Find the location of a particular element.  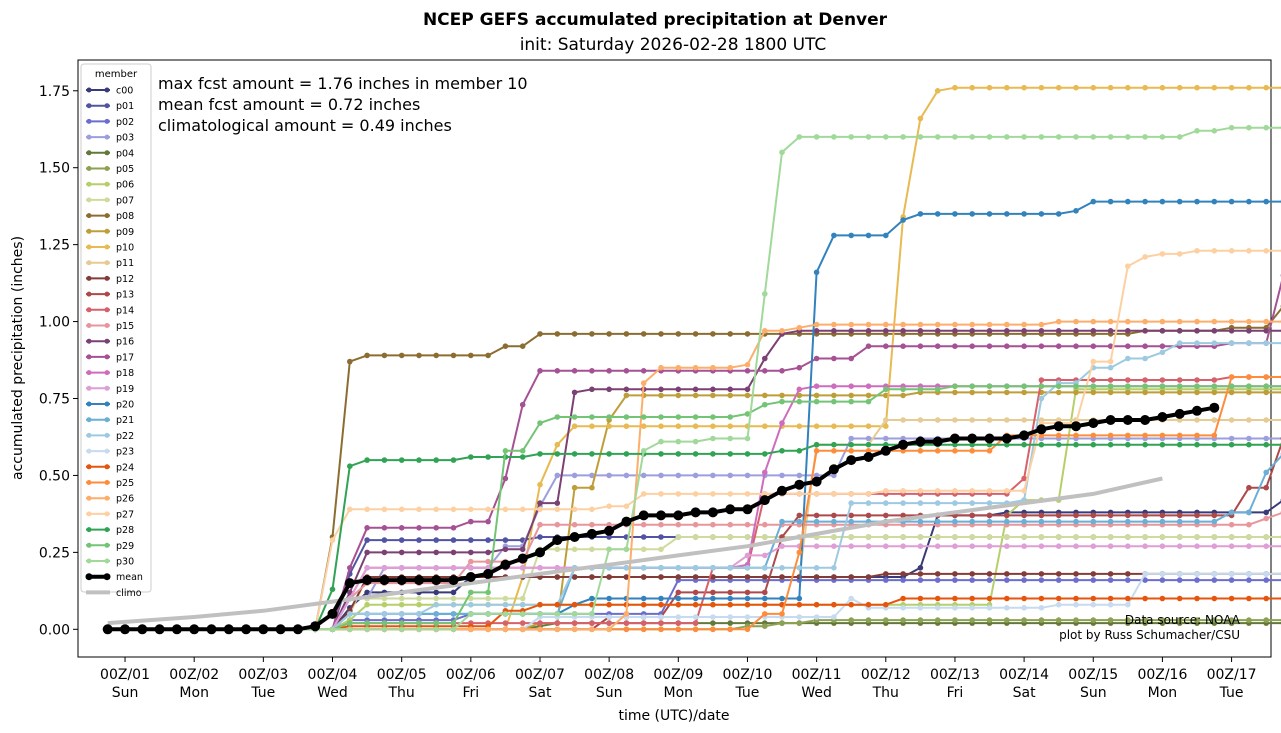

legend-item-mean: mean is located at coordinates (114, 577).